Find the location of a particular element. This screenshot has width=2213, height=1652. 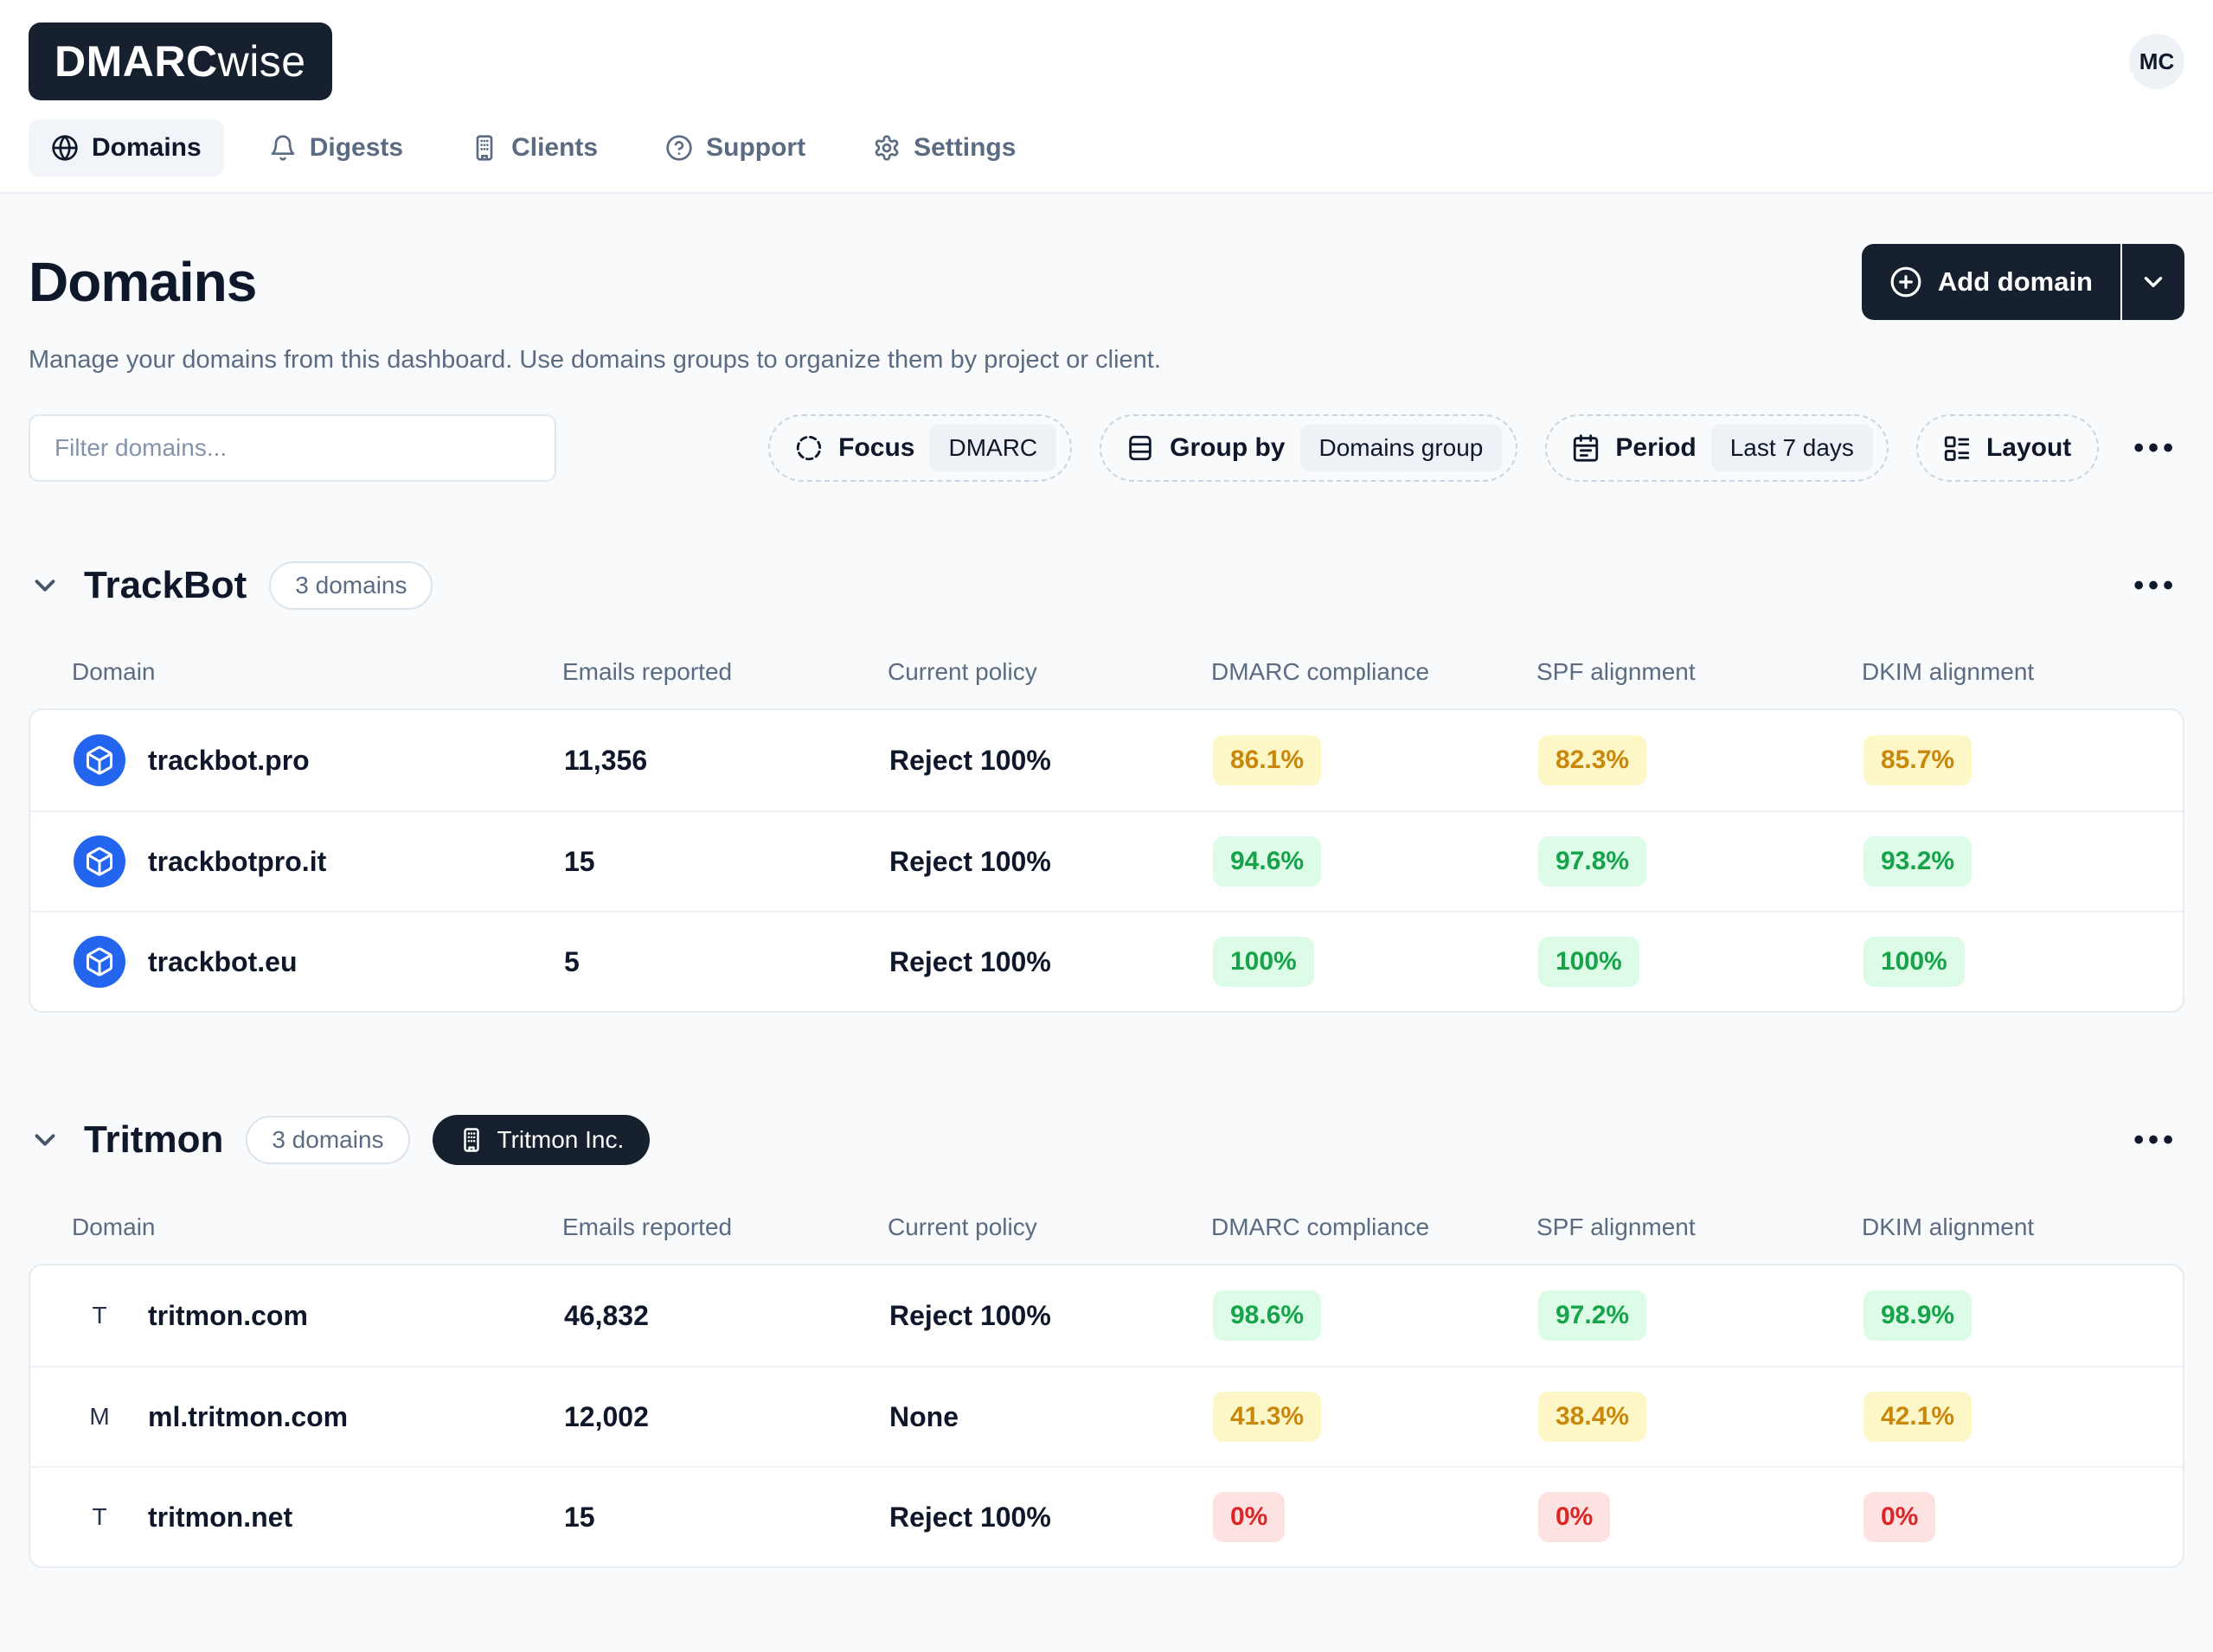

layout-control: Layout is located at coordinates (2008, 448).